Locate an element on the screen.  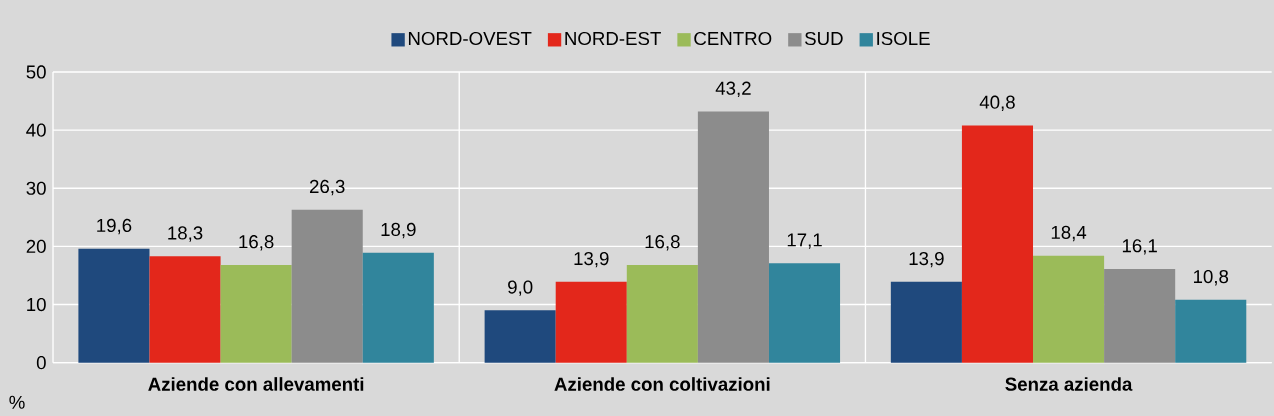
x-tick-label: Aziende con allevamenti is located at coordinates (256, 384).